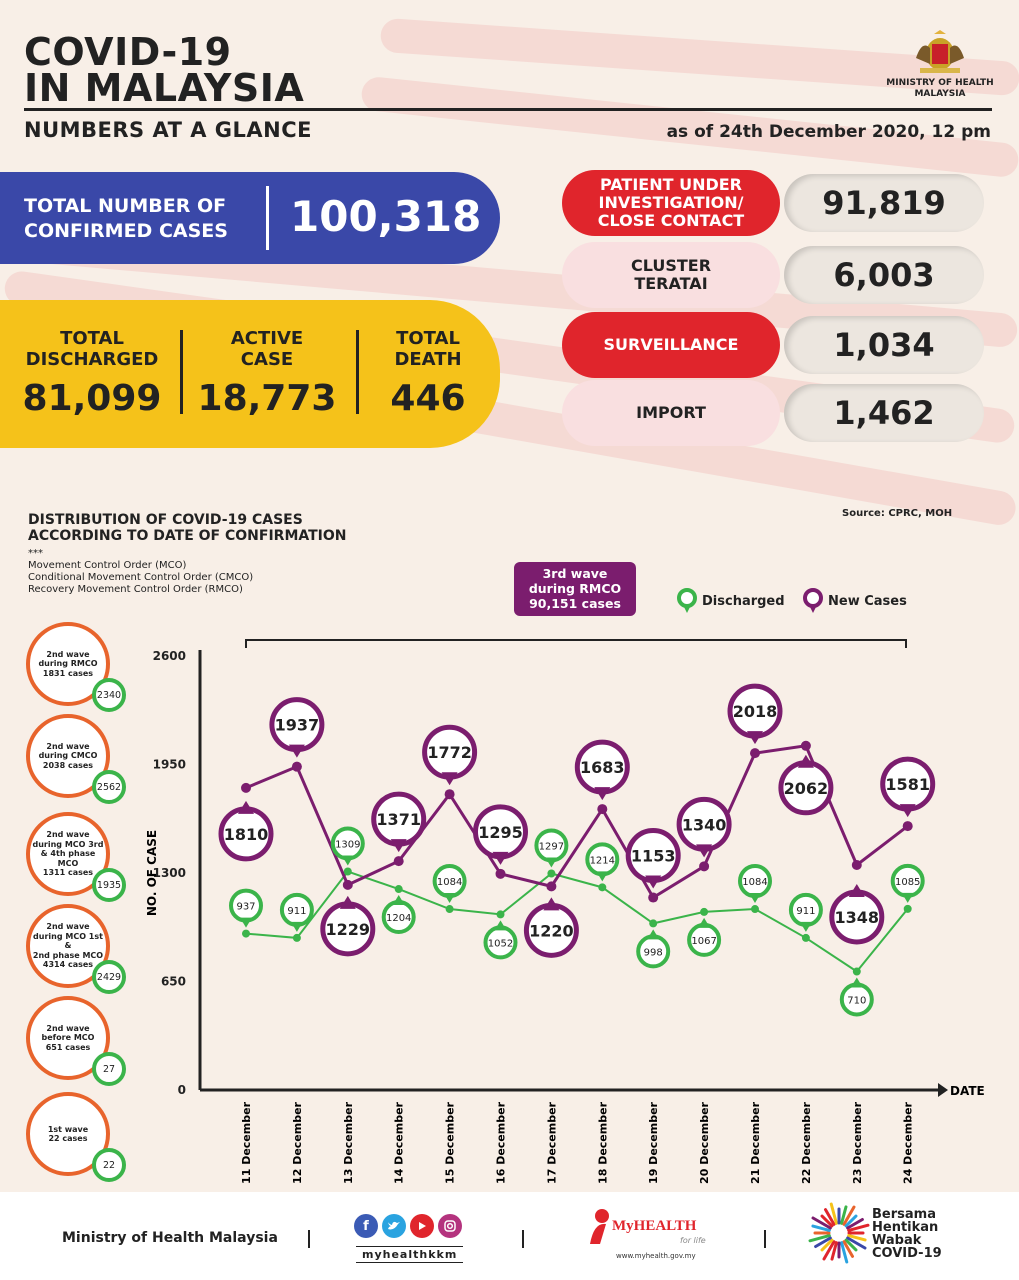  I want to click on new-cases-label: 1153, so click(653, 856).